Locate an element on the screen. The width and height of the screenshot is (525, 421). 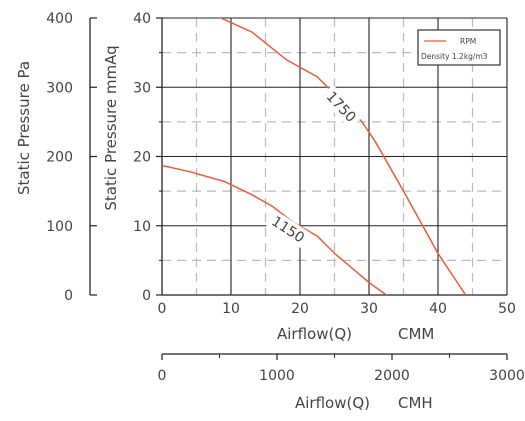
cmh-tick-label: 3000 is located at coordinates (507, 376).